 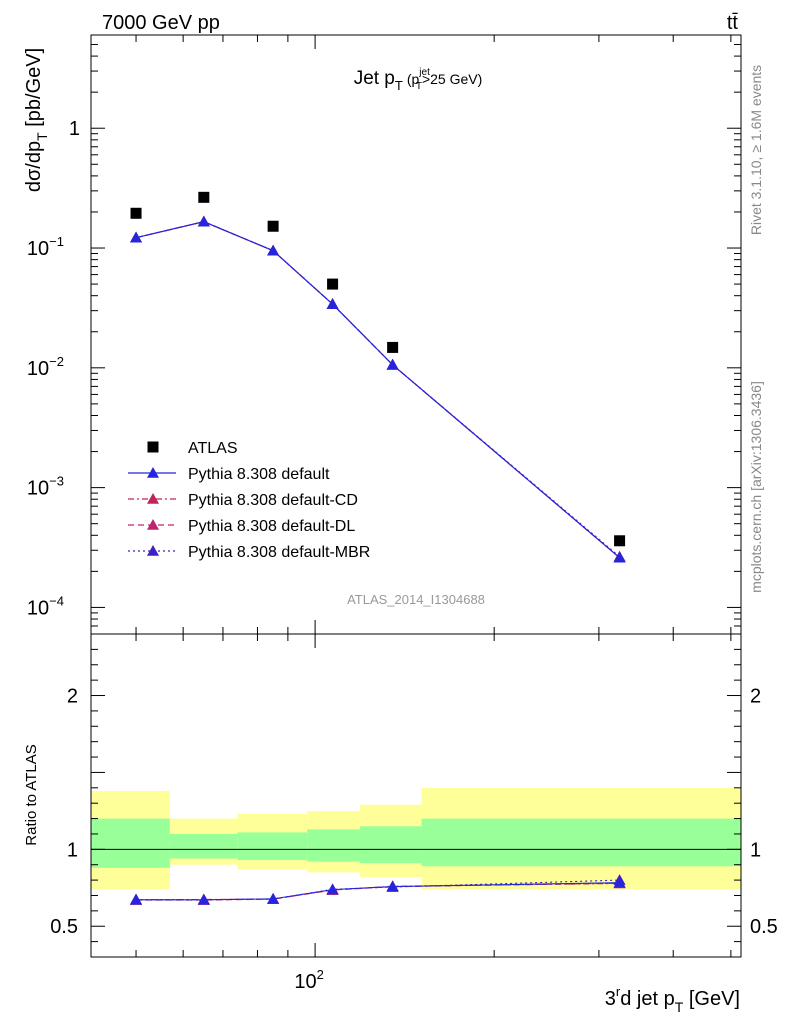 I want to click on upper-ylabel: dσ/dpT [pb/GeV], so click(x=36, y=120).